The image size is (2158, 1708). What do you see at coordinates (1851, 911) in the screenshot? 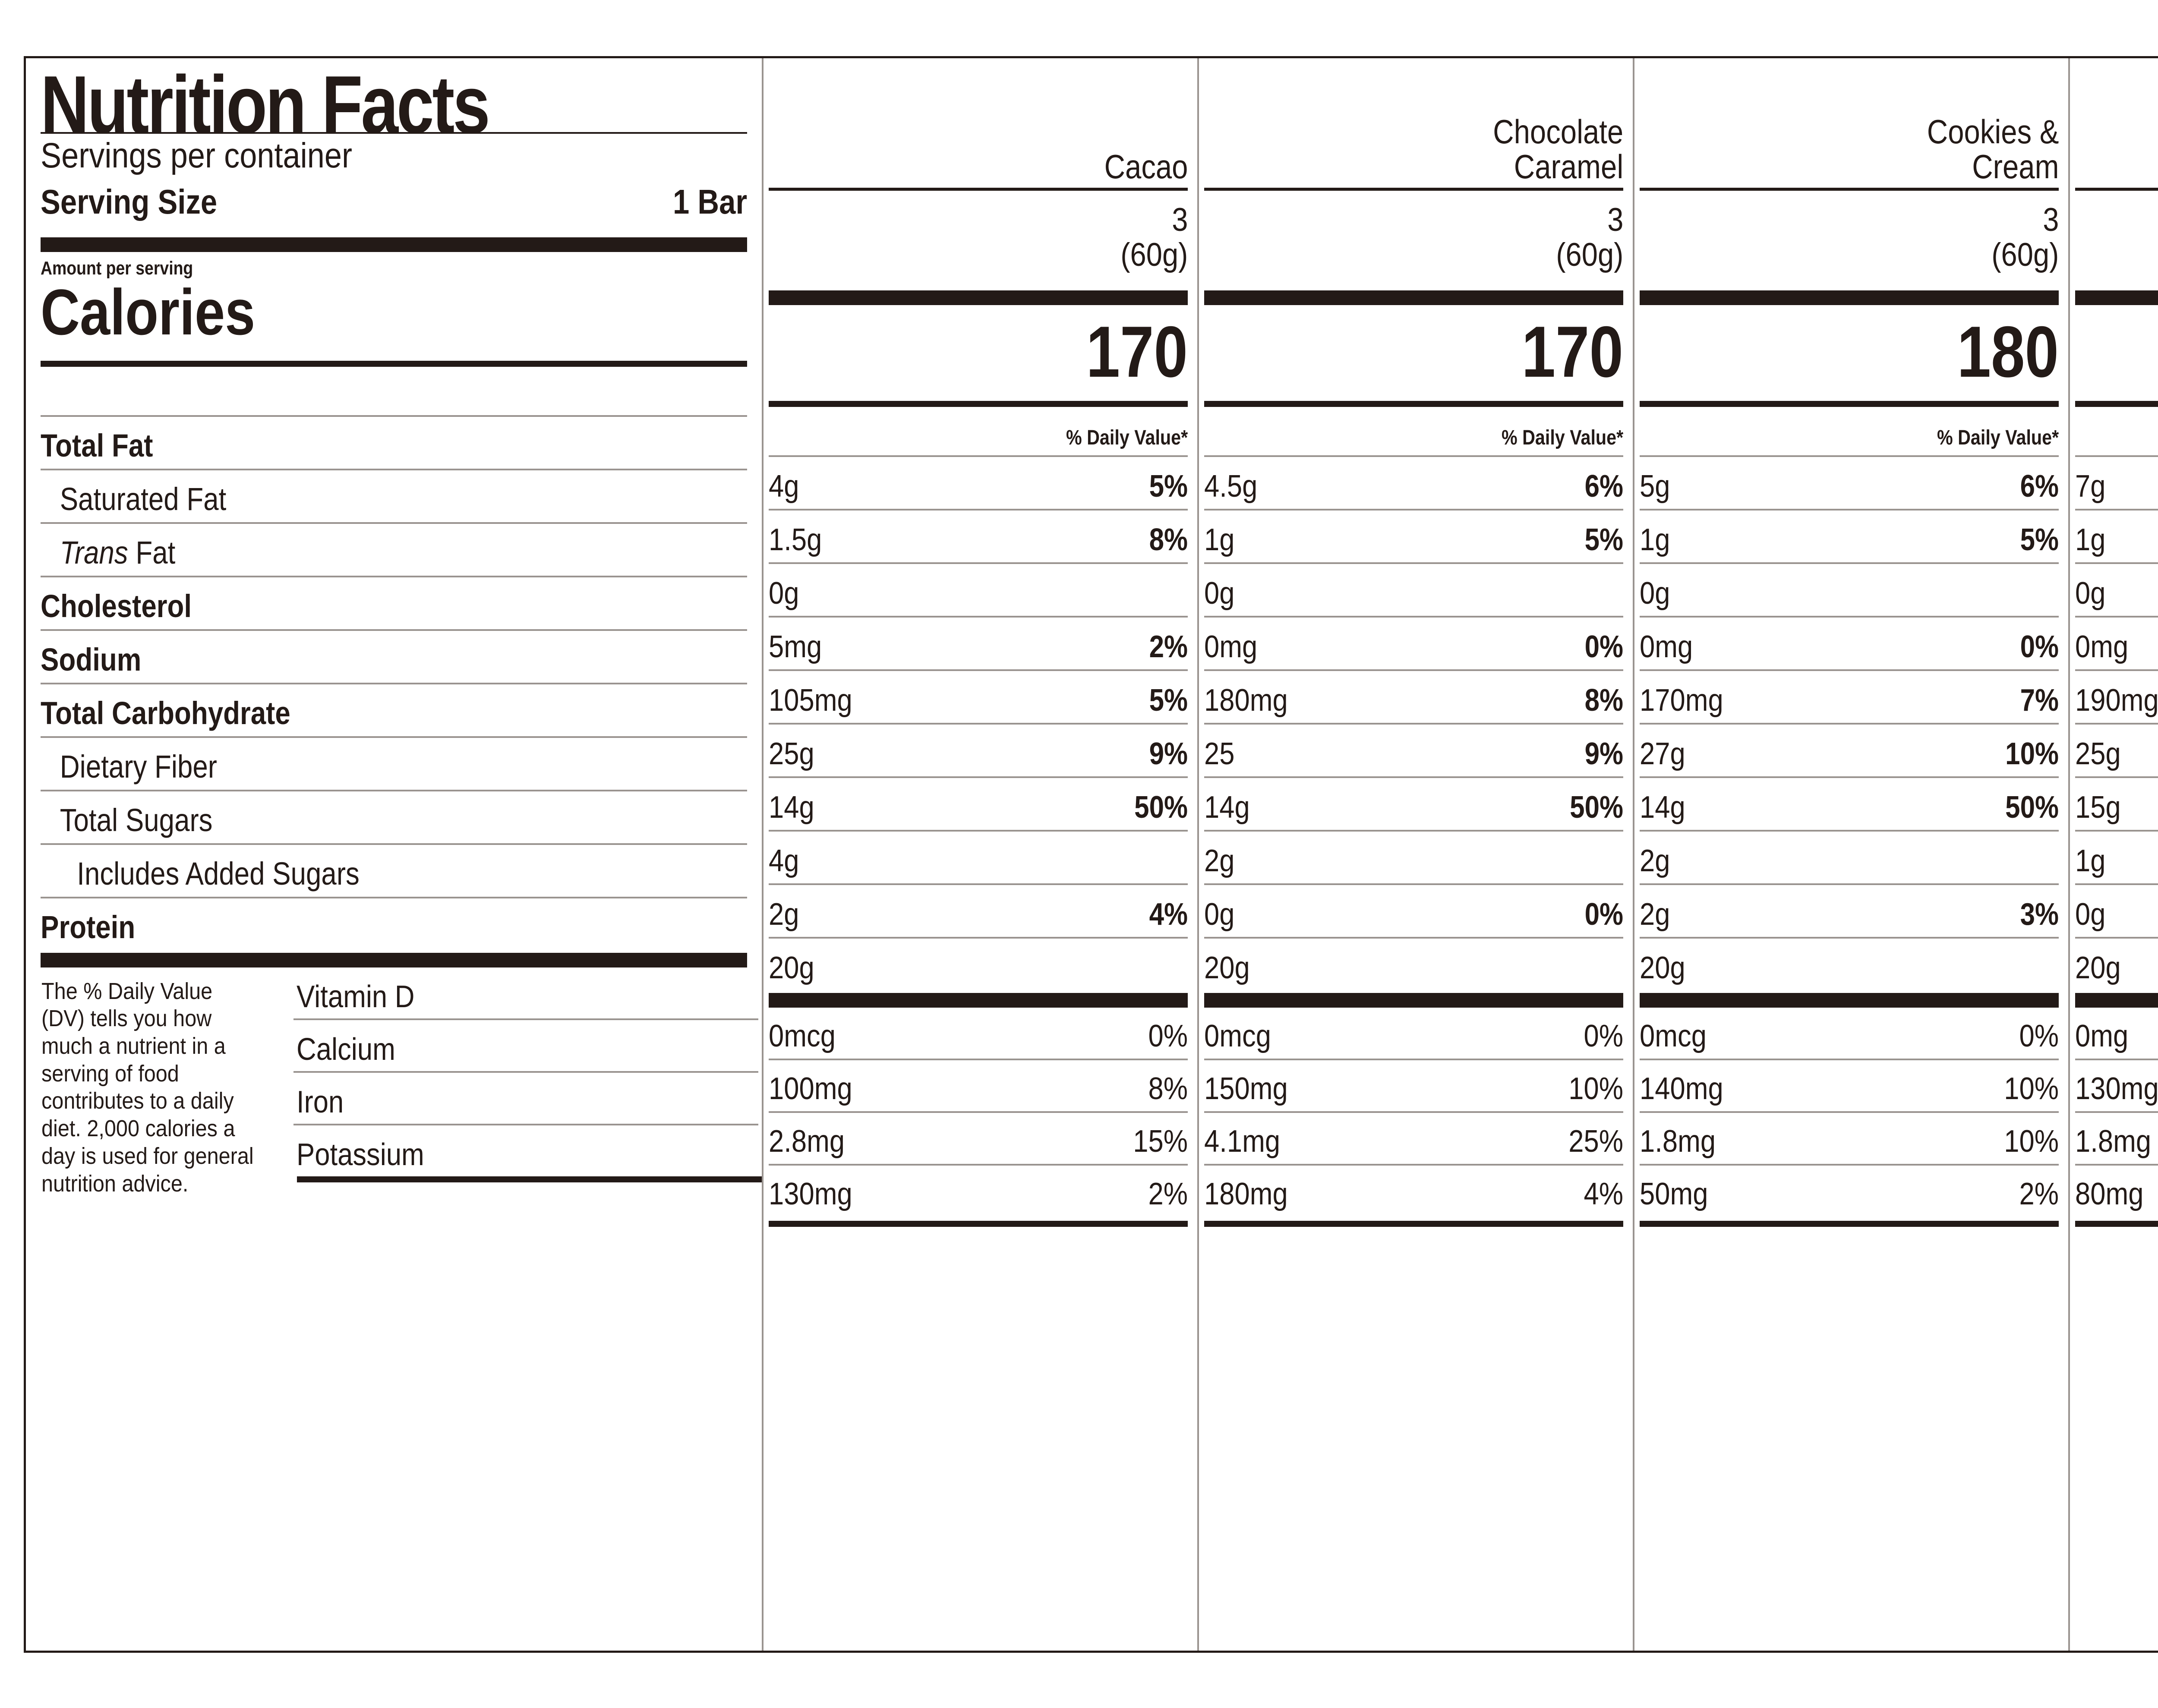
I see `nutrient-value-row: 2g 3%` at bounding box center [1851, 911].